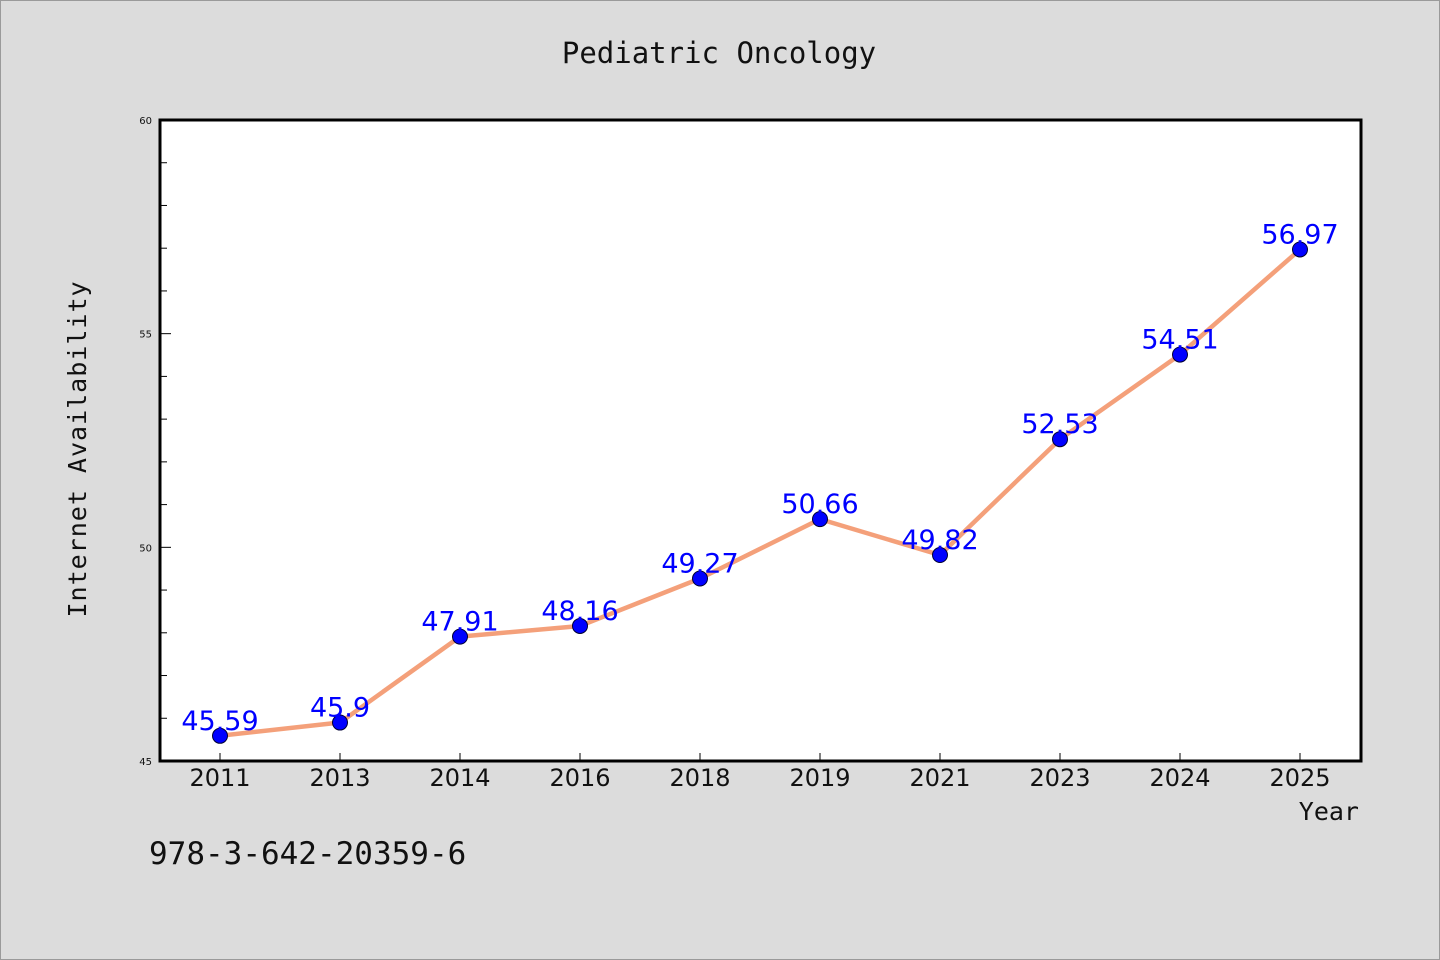  Describe the element at coordinates (699, 564) in the screenshot. I see `data-label: 49.27` at that location.